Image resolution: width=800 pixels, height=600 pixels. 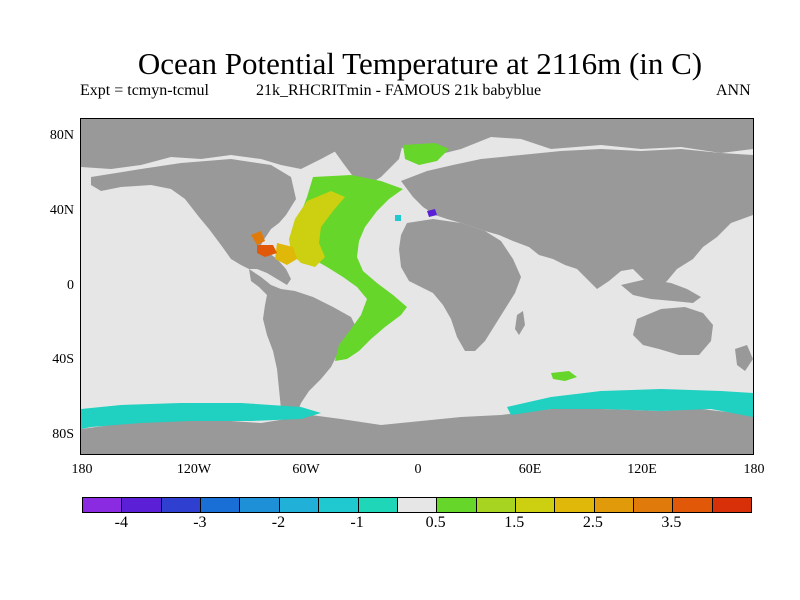 What do you see at coordinates (530, 469) in the screenshot?
I see `lon-label-60e: 60E` at bounding box center [530, 469].